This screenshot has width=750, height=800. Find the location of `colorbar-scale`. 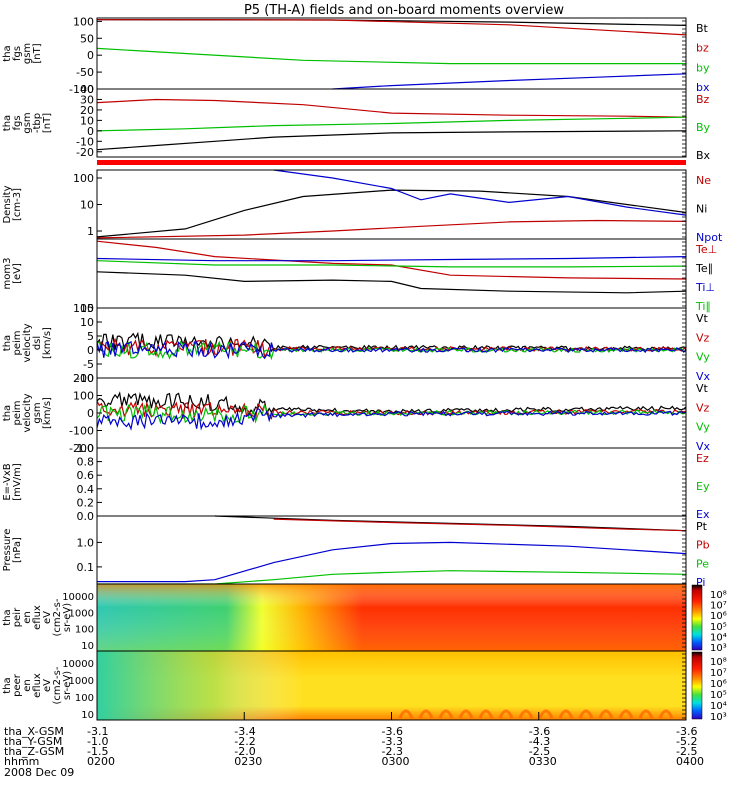

colorbar-scale is located at coordinates (697, 685).